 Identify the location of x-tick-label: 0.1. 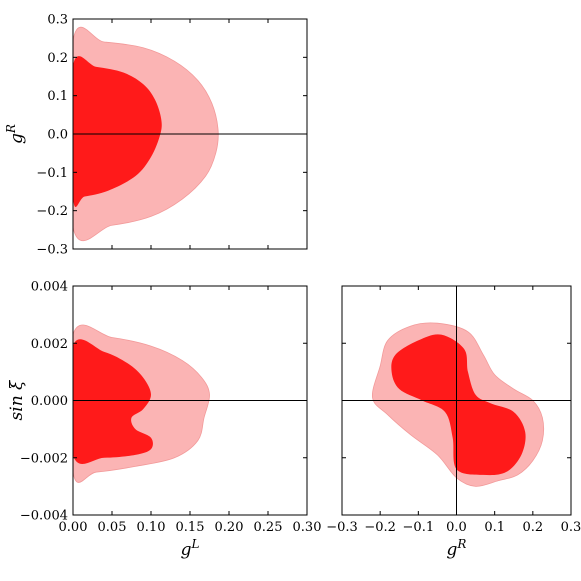
(494, 527).